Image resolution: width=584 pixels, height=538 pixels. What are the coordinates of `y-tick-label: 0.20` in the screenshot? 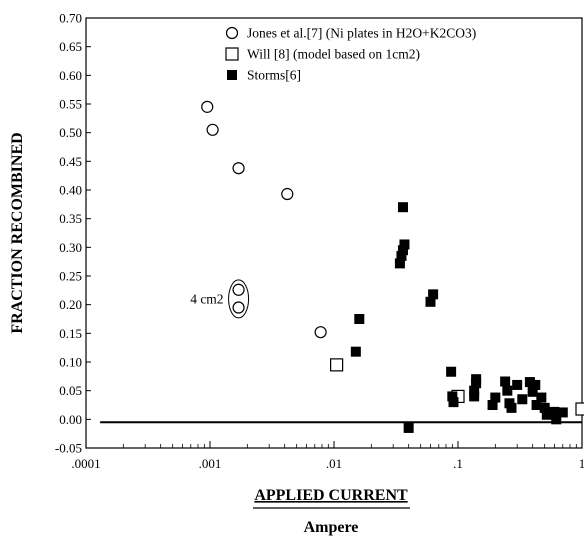 It's located at (70, 304).